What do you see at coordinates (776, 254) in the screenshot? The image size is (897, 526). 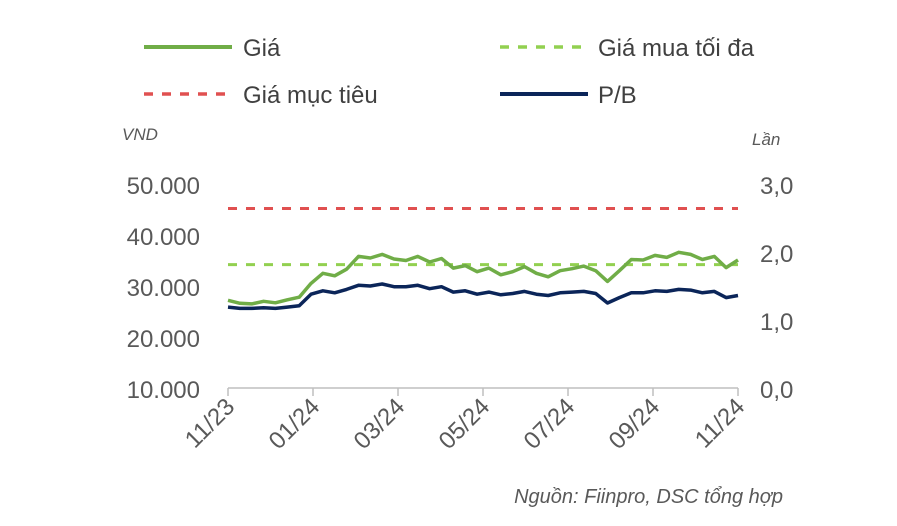 I see `right-tick-label: 2,0` at bounding box center [776, 254].